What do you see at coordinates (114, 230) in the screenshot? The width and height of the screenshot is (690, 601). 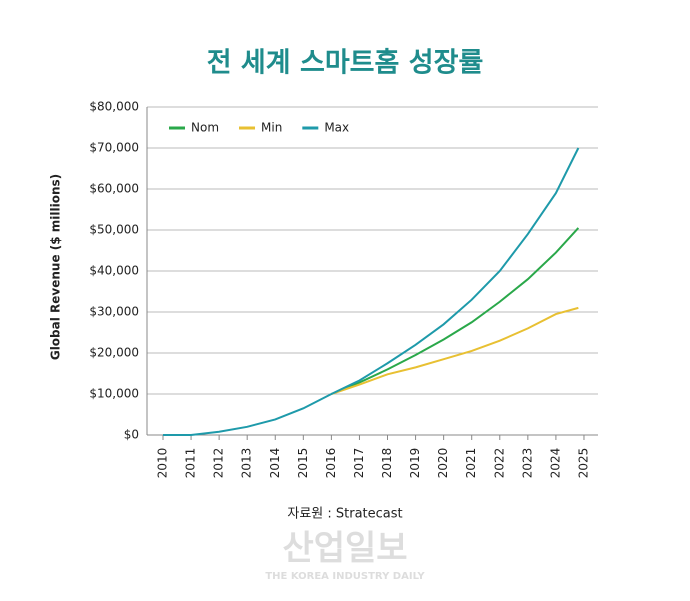 I see `y-tick-label: $50,000` at bounding box center [114, 230].